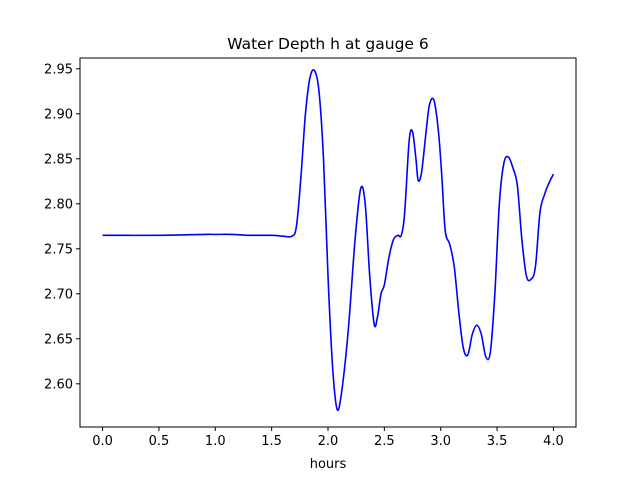 Image resolution: width=640 pixels, height=480 pixels. I want to click on x-tick-label: 0.5, so click(159, 441).